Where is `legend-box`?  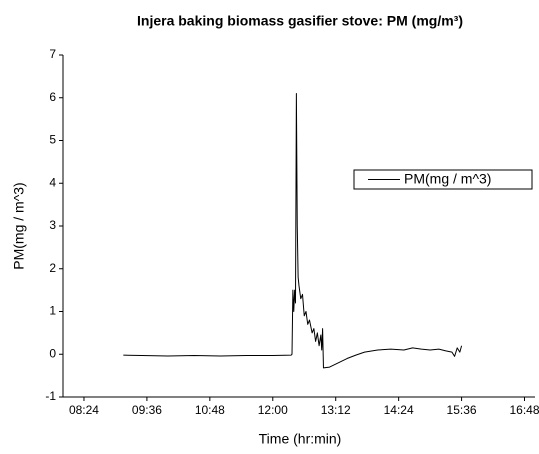 legend-box is located at coordinates (443, 179).